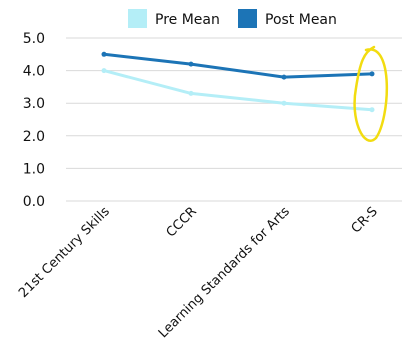 The height and width of the screenshot is (364, 417). Describe the element at coordinates (247, 18) in the screenshot. I see `legend-swatch-post-mean` at that location.